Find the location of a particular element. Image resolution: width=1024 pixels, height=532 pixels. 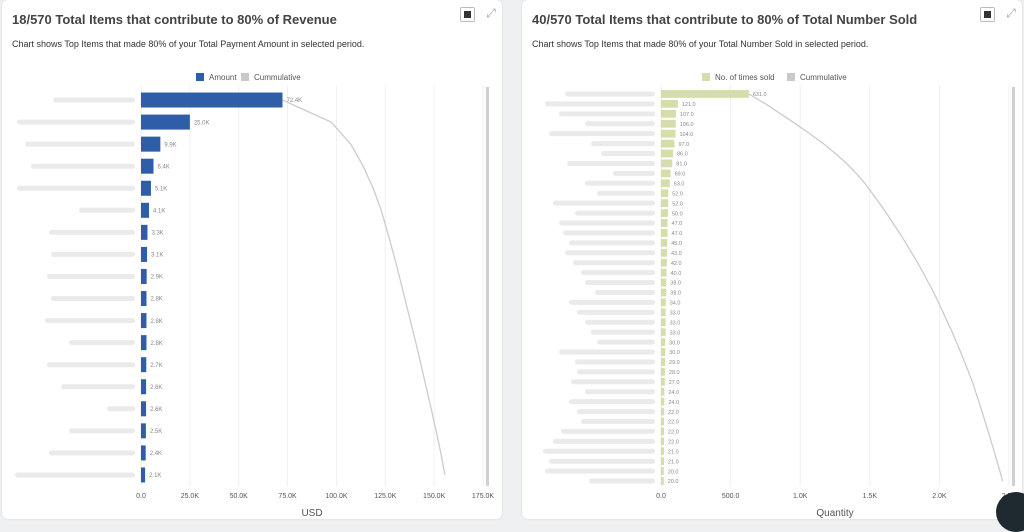

x-tick-label: 500.0 is located at coordinates (731, 496).